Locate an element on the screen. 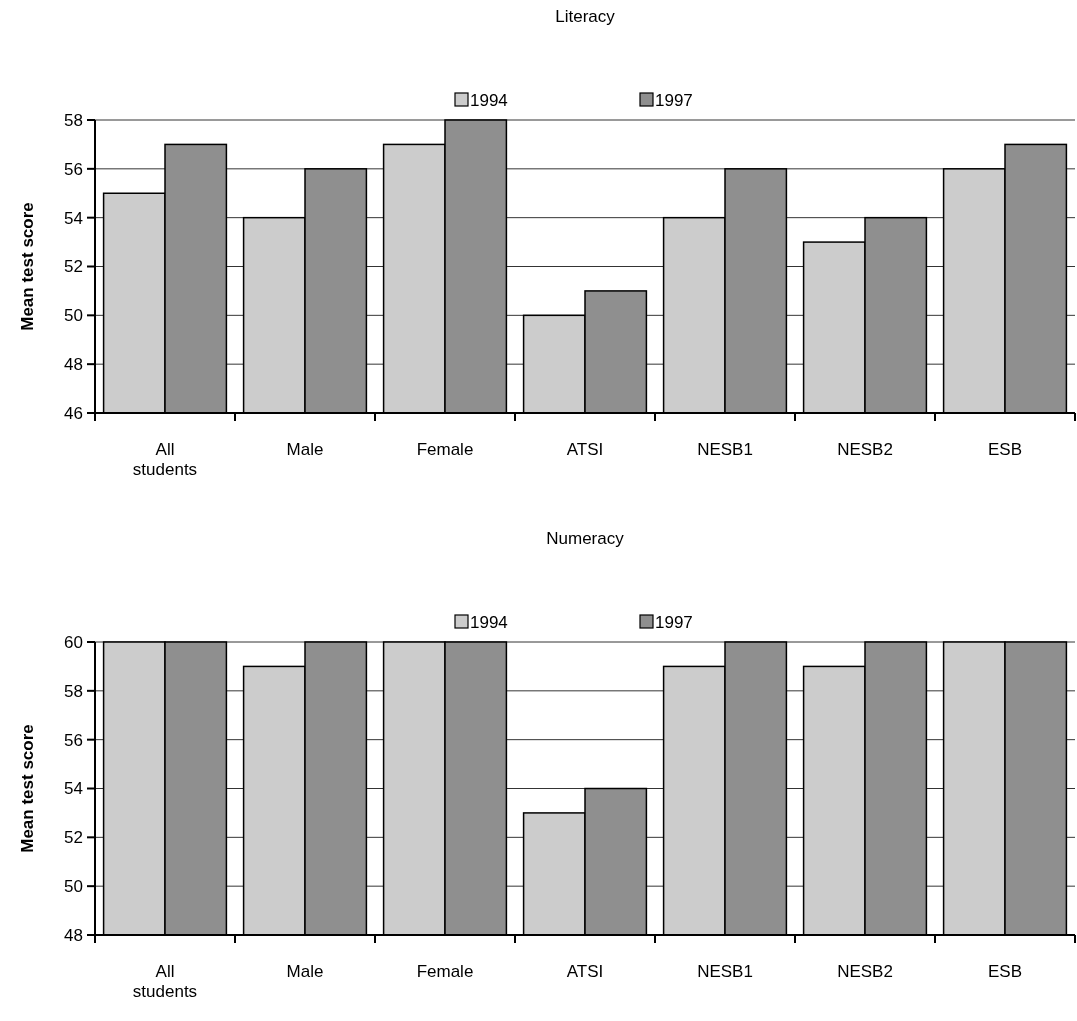  y-tick-label: 60 is located at coordinates (73, 642).